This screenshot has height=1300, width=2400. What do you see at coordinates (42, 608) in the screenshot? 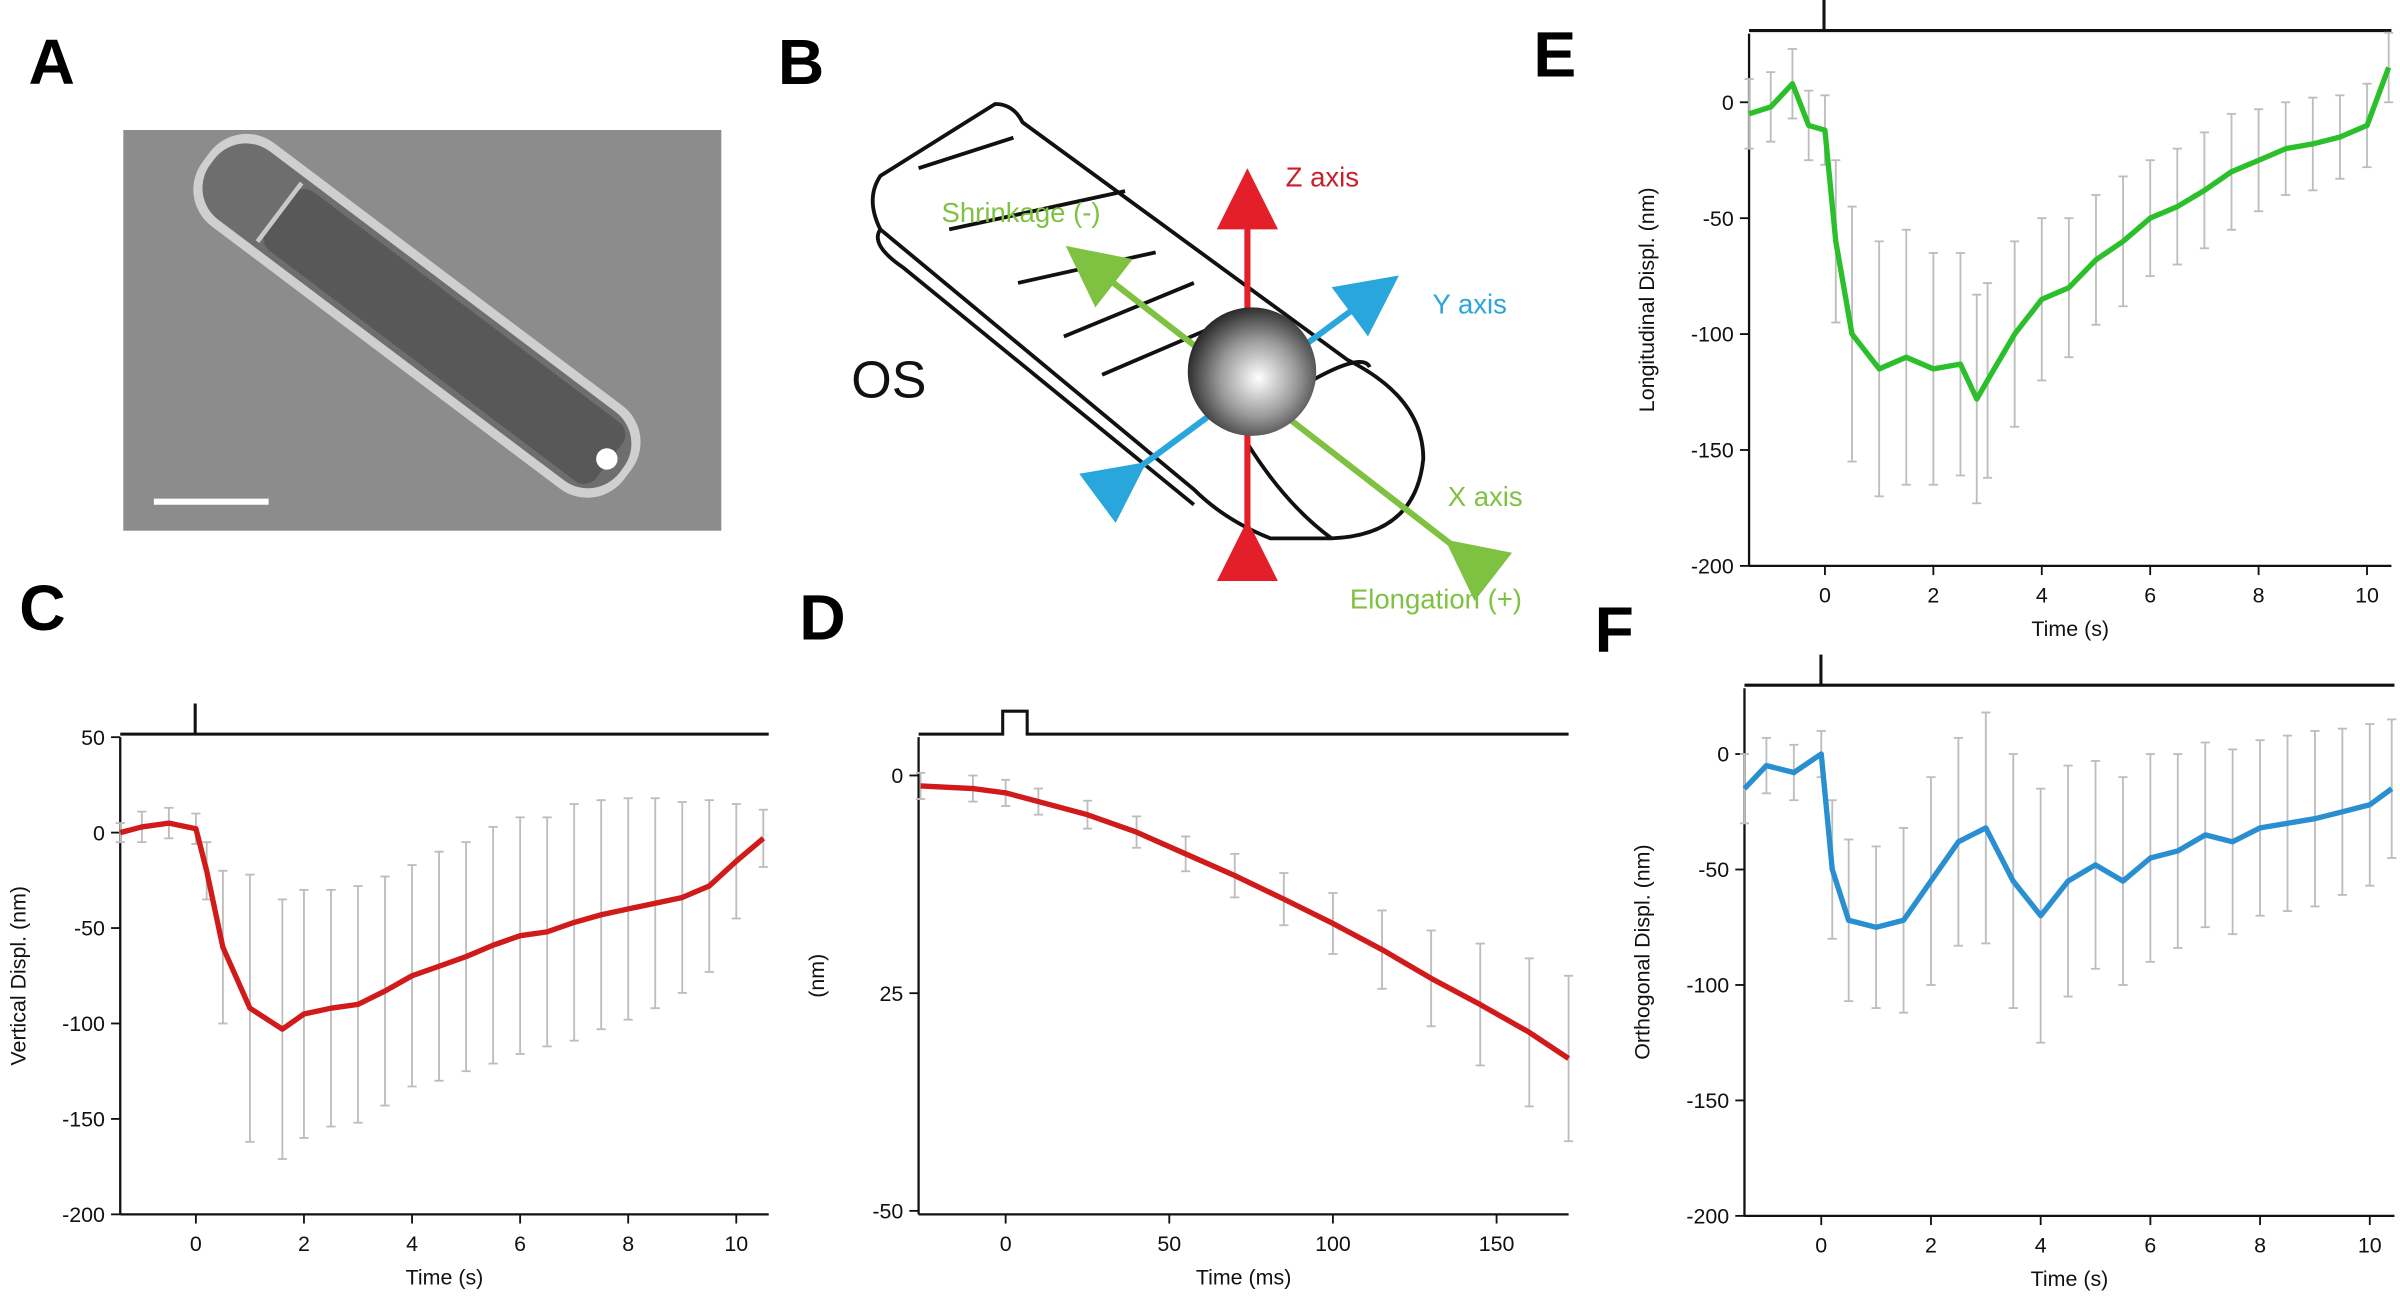
I see `panel-letter: C` at bounding box center [42, 608].